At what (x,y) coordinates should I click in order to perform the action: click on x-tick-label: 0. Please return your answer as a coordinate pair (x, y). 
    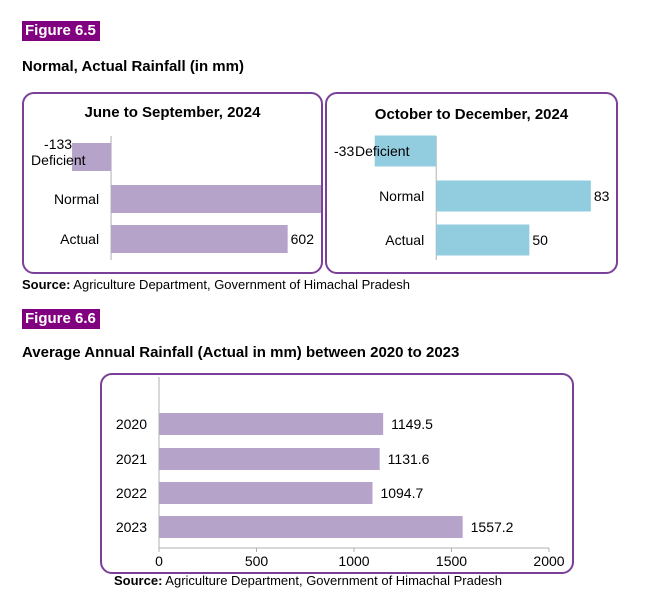
    Looking at the image, I should click on (159, 561).